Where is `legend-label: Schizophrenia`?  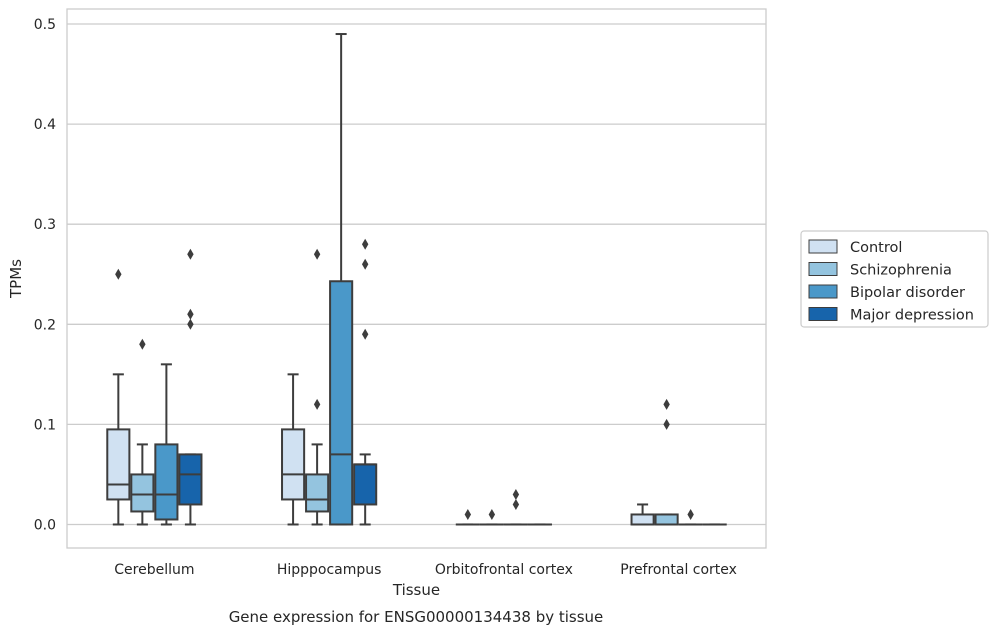 legend-label: Schizophrenia is located at coordinates (901, 271).